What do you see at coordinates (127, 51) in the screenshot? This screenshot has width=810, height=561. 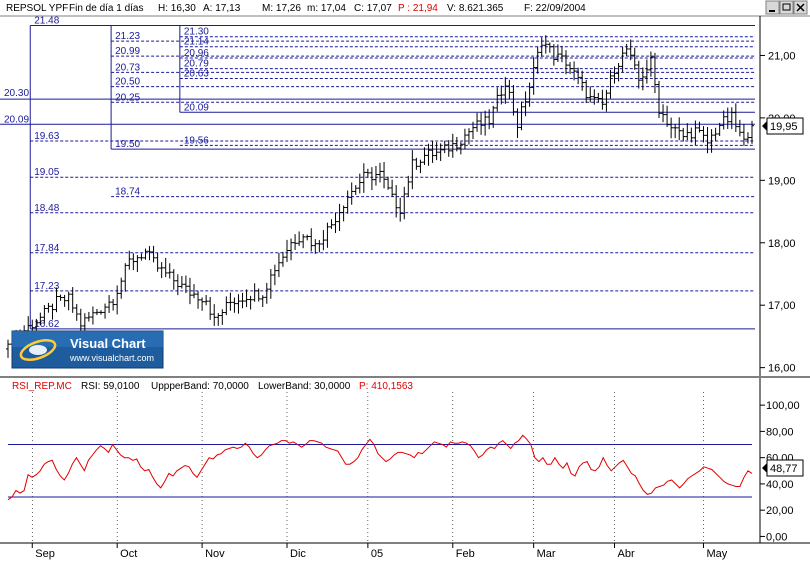 I see `fib-level-label: 20.99` at bounding box center [127, 51].